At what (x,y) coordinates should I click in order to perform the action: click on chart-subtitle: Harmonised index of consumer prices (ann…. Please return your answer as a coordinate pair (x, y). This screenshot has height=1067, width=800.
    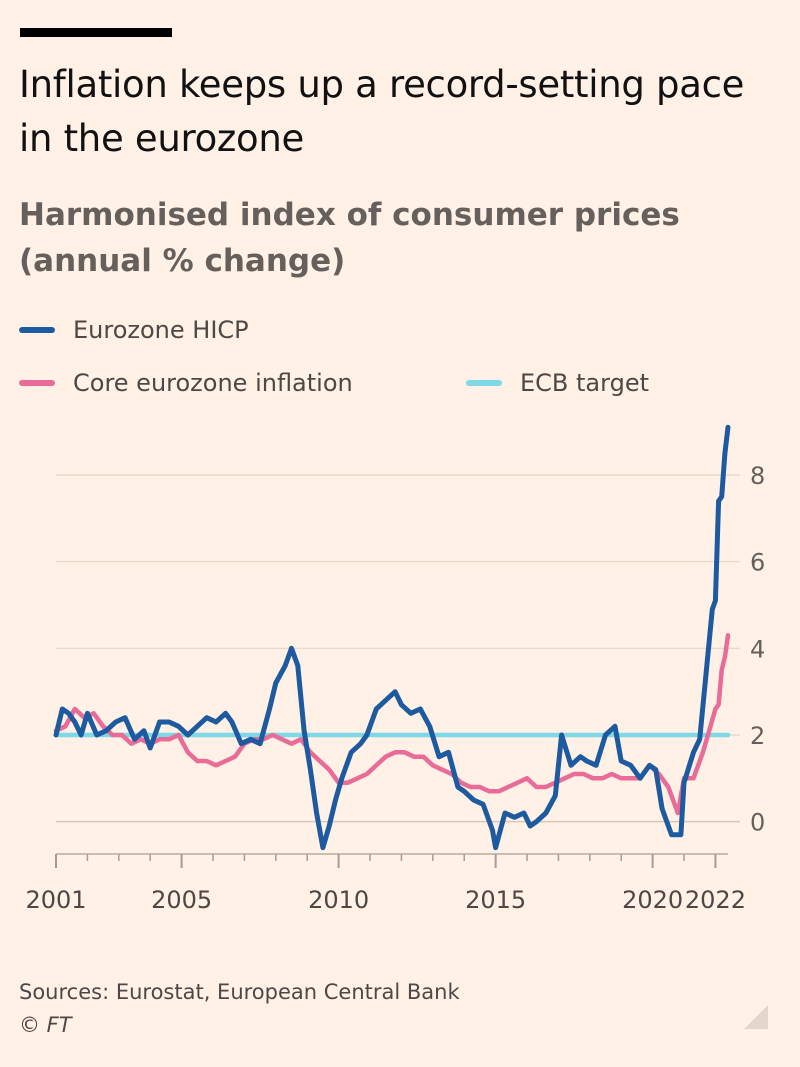
    Looking at the image, I should click on (349, 238).